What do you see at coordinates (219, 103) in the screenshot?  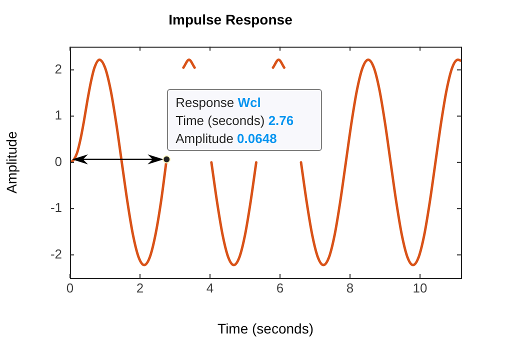 I see `annotation: Response Wcl` at bounding box center [219, 103].